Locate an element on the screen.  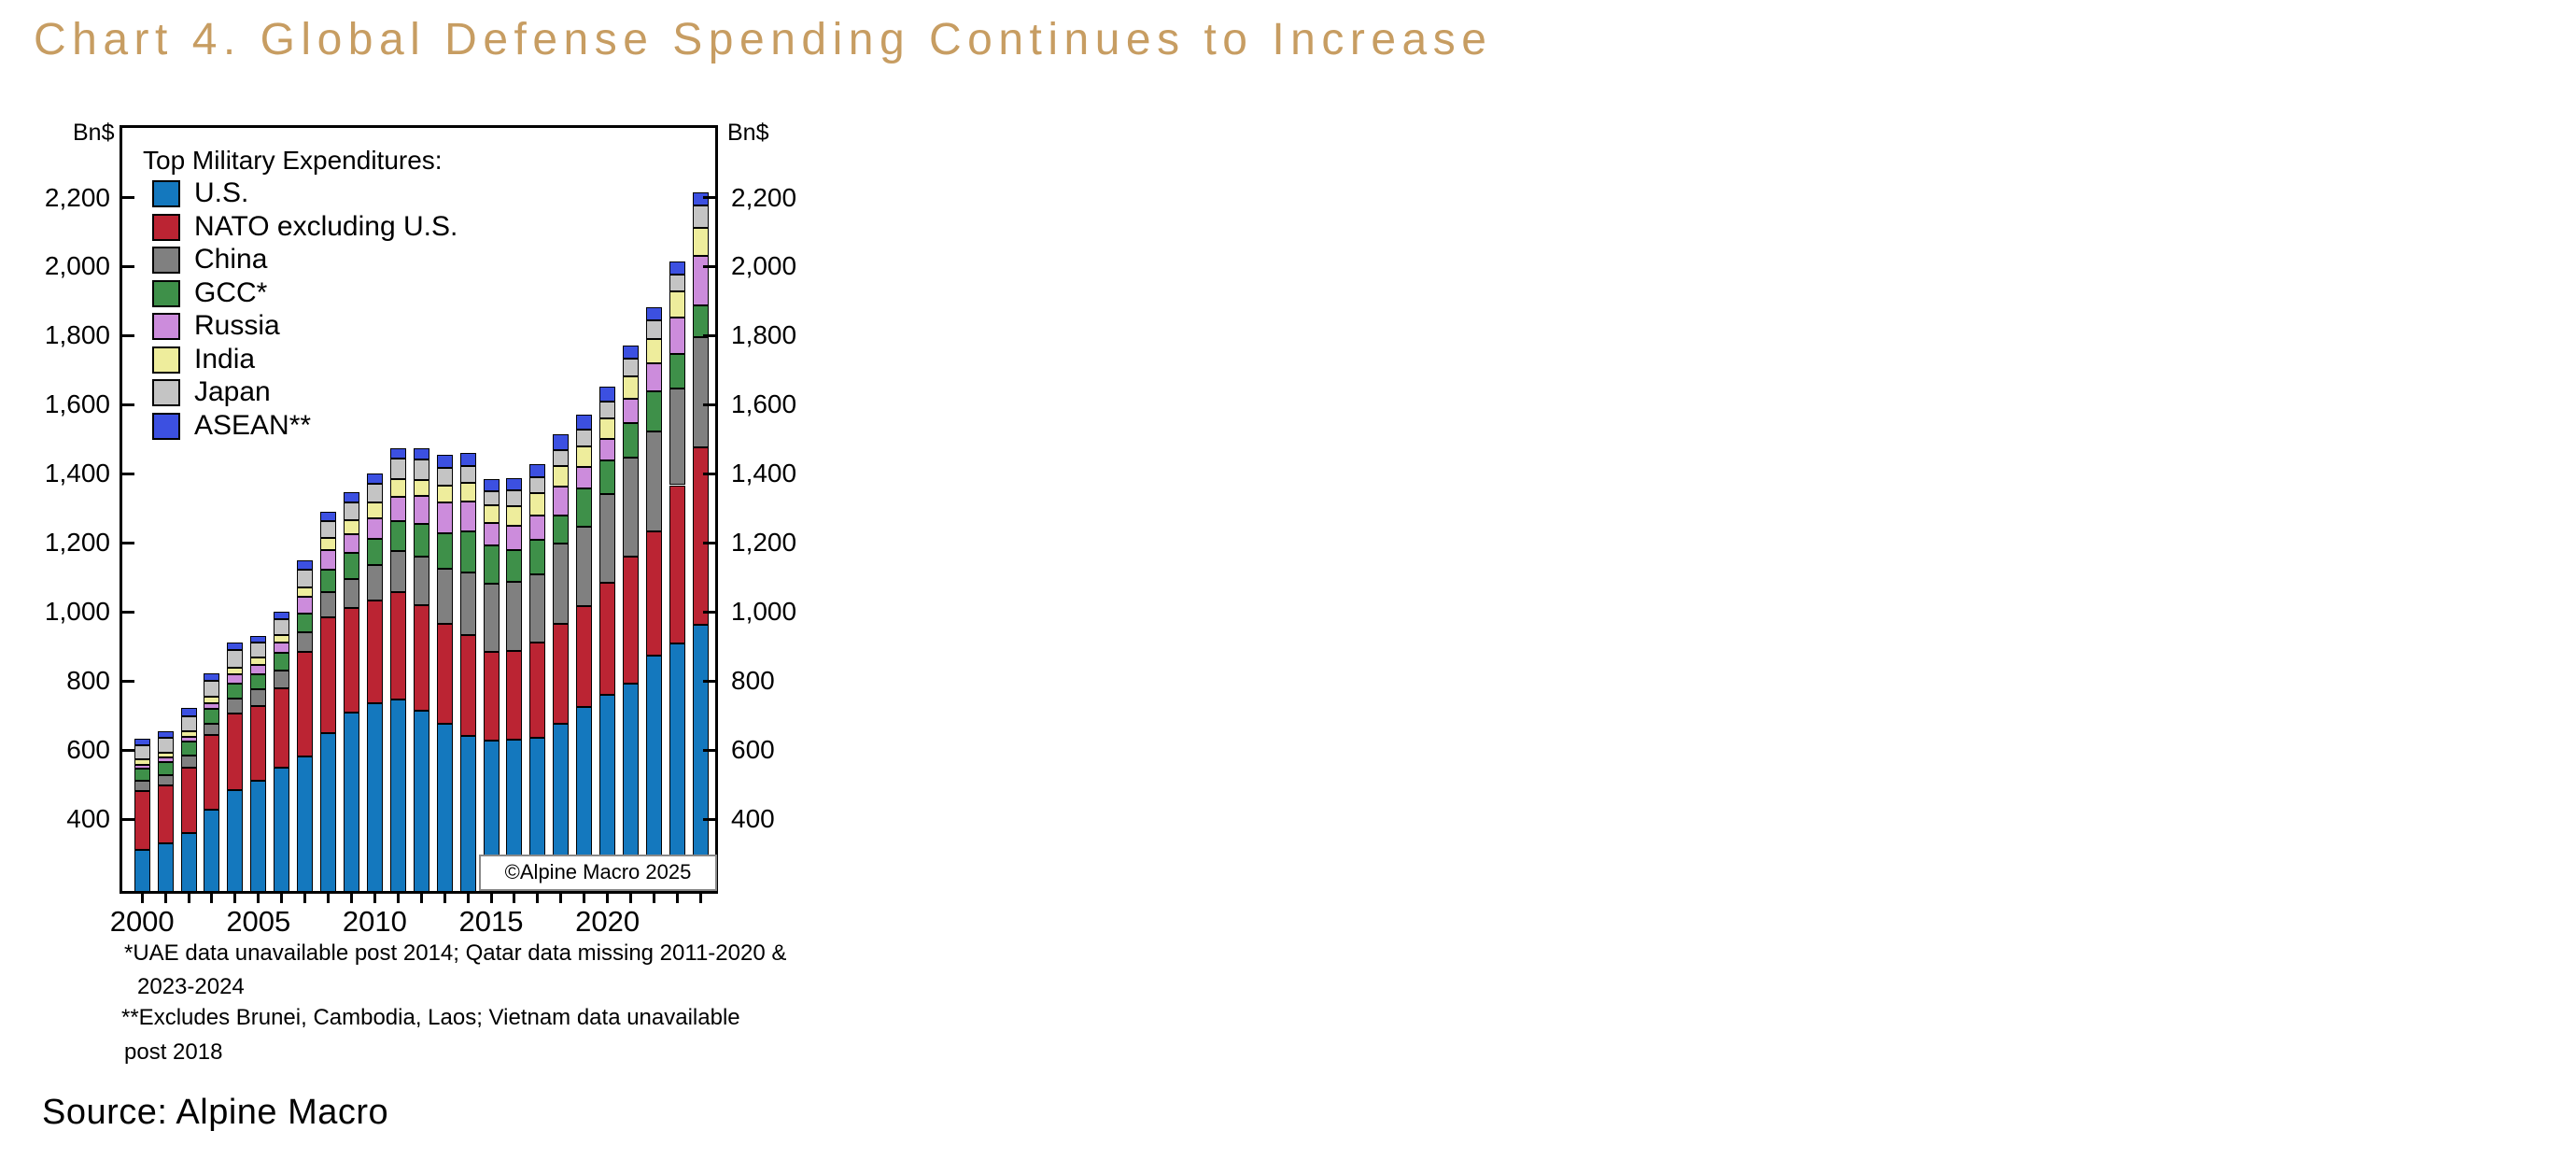
bar-2020-china is located at coordinates (607, 539).